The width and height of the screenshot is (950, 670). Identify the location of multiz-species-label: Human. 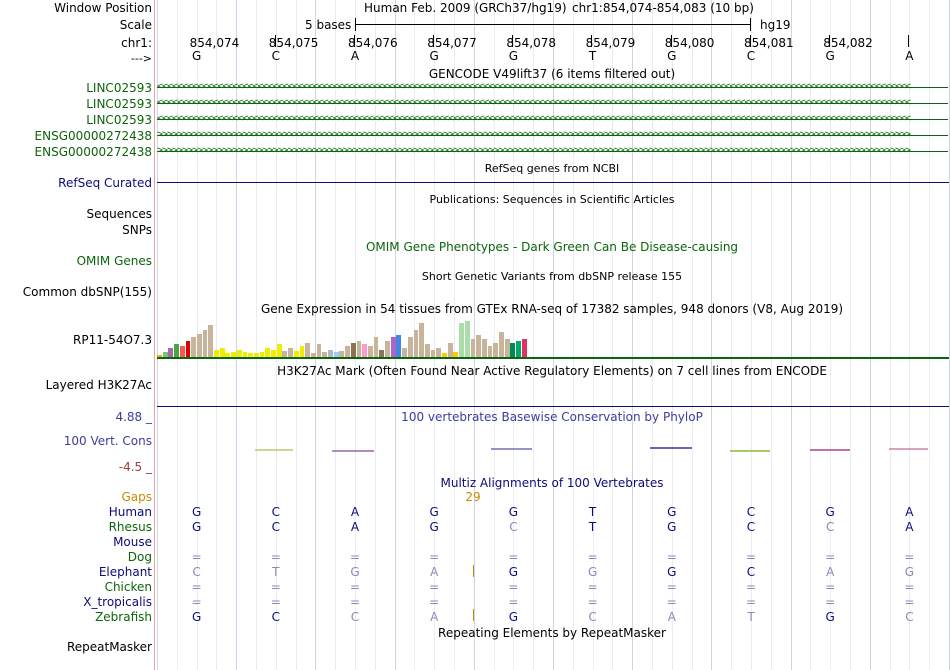
(130, 512).